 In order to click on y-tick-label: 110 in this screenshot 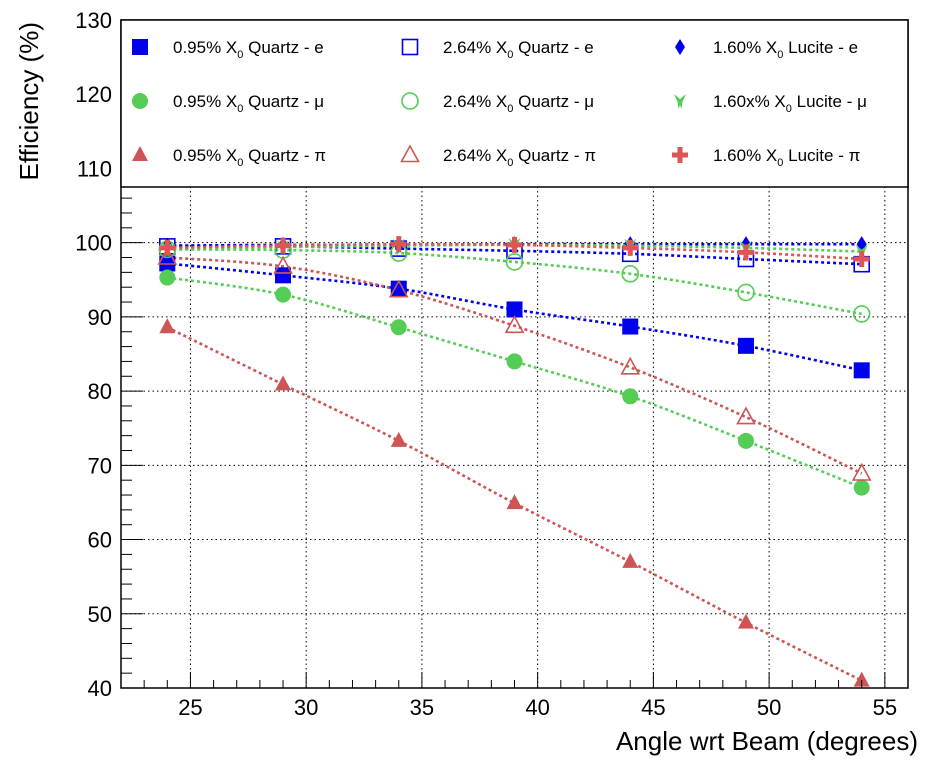, I will do `click(94, 168)`.